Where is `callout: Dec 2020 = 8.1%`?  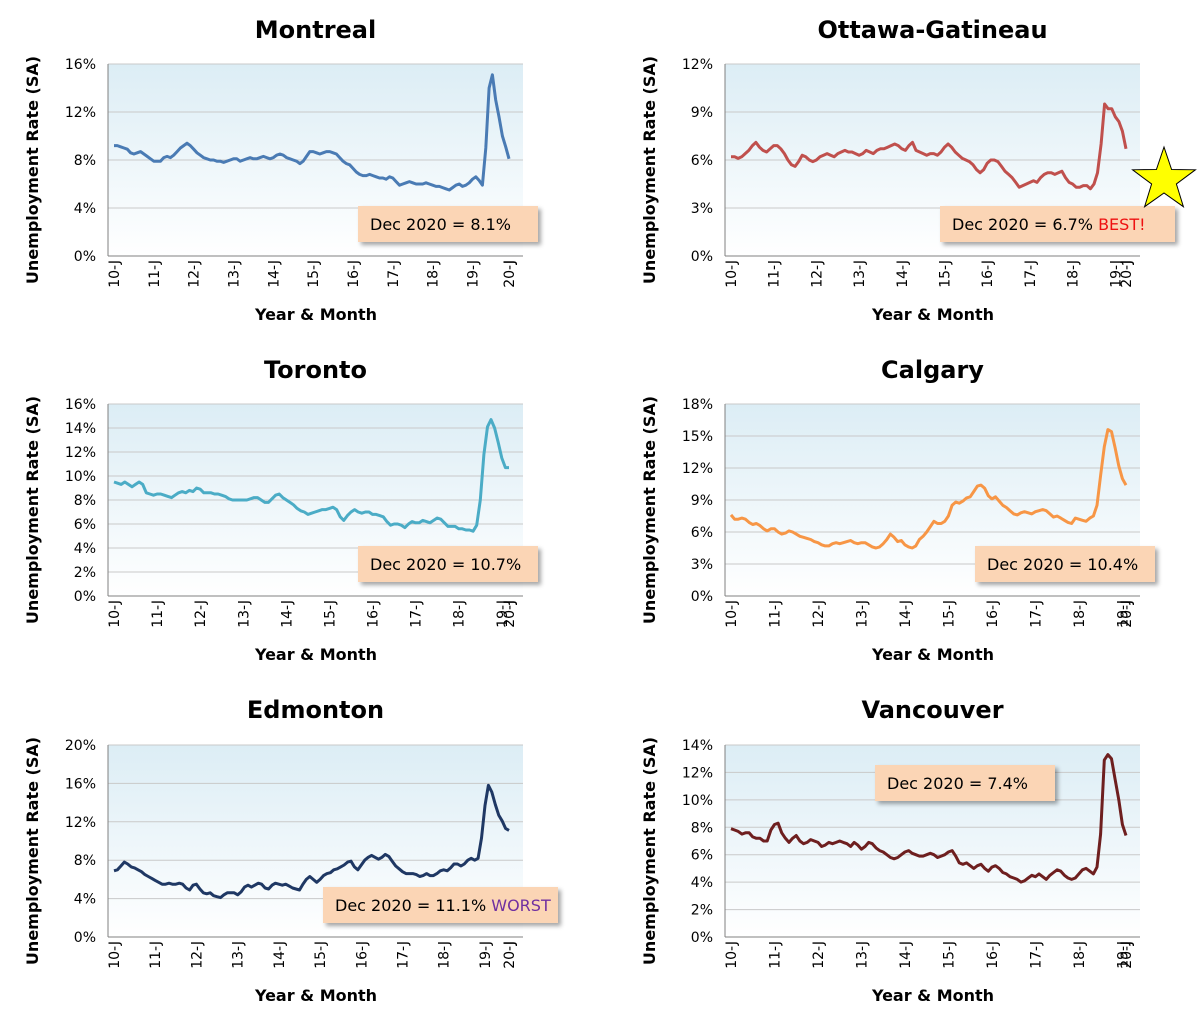
callout: Dec 2020 = 8.1% is located at coordinates (448, 224).